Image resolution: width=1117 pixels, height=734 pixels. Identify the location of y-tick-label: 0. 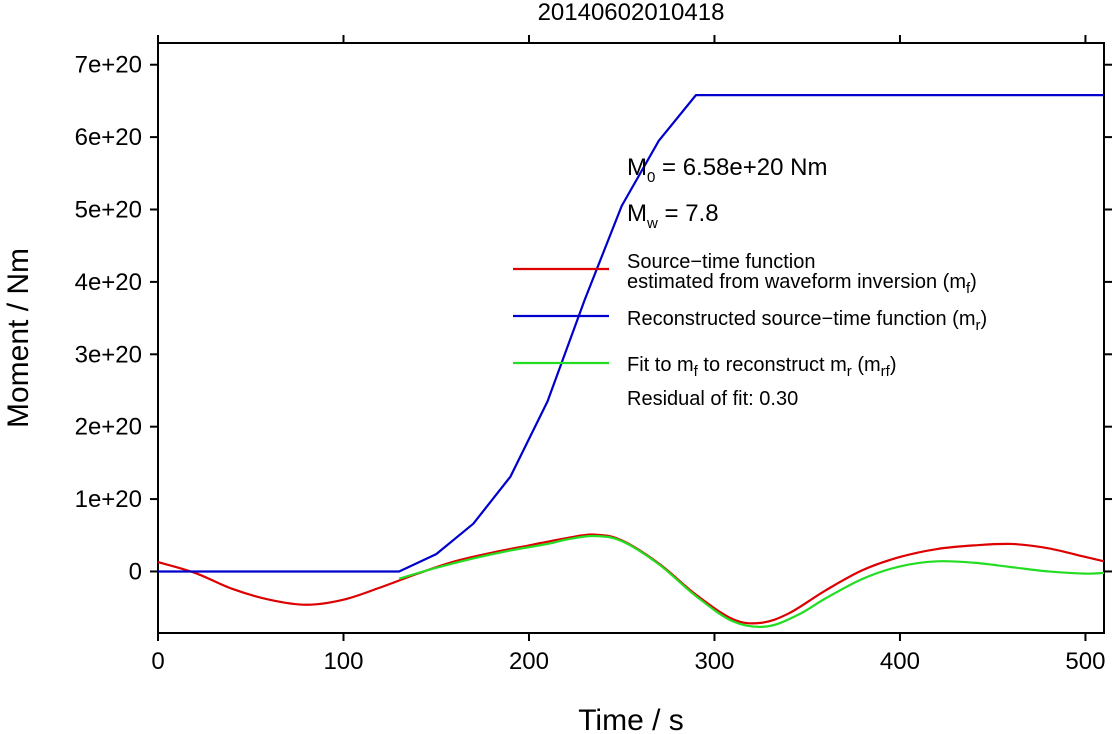
(135, 571).